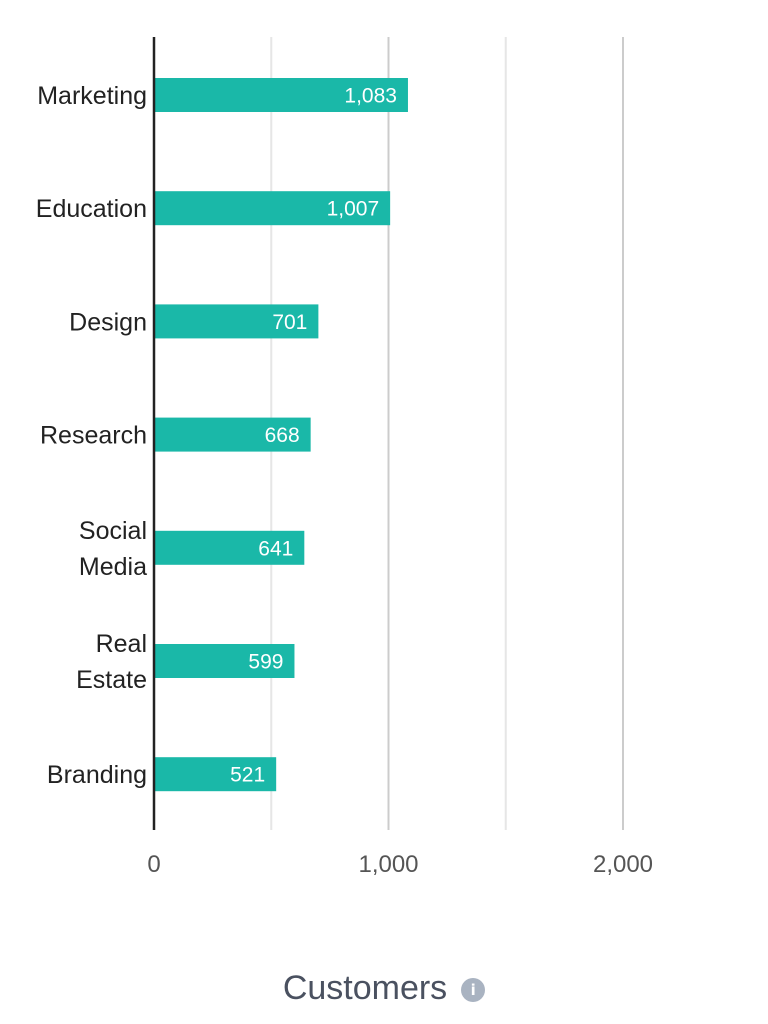 Image resolution: width=768 pixels, height=1024 pixels. What do you see at coordinates (113, 567) in the screenshot?
I see `category-label: Media` at bounding box center [113, 567].